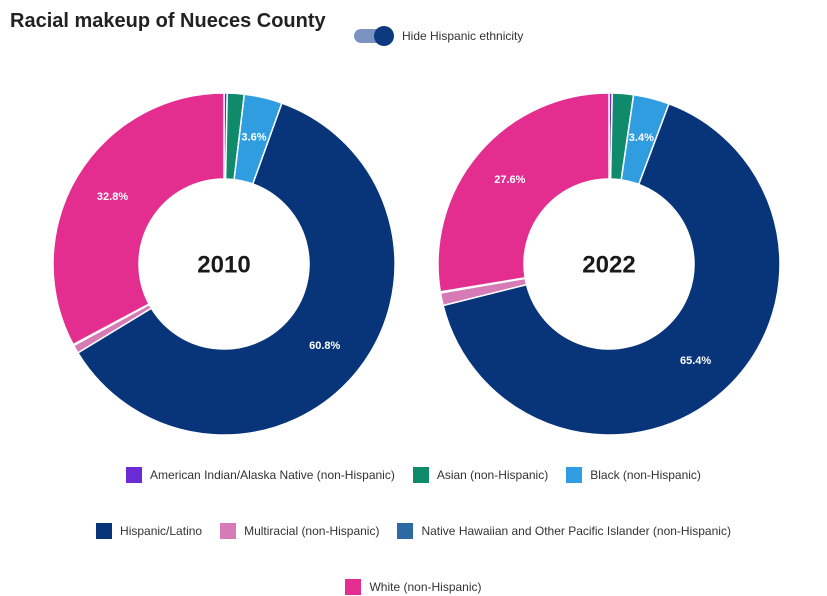 This screenshot has width=827, height=596. What do you see at coordinates (509, 180) in the screenshot?
I see `data-label-white: 27.6%` at bounding box center [509, 180].